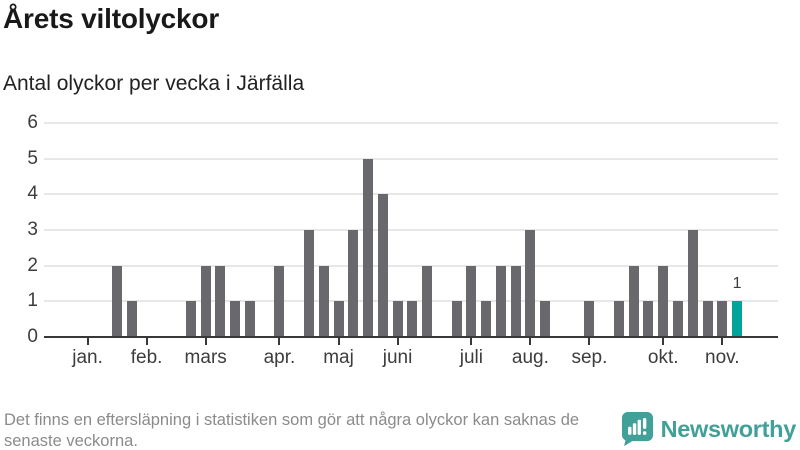  What do you see at coordinates (663, 357) in the screenshot?
I see `x-axis-label: okt.` at bounding box center [663, 357].